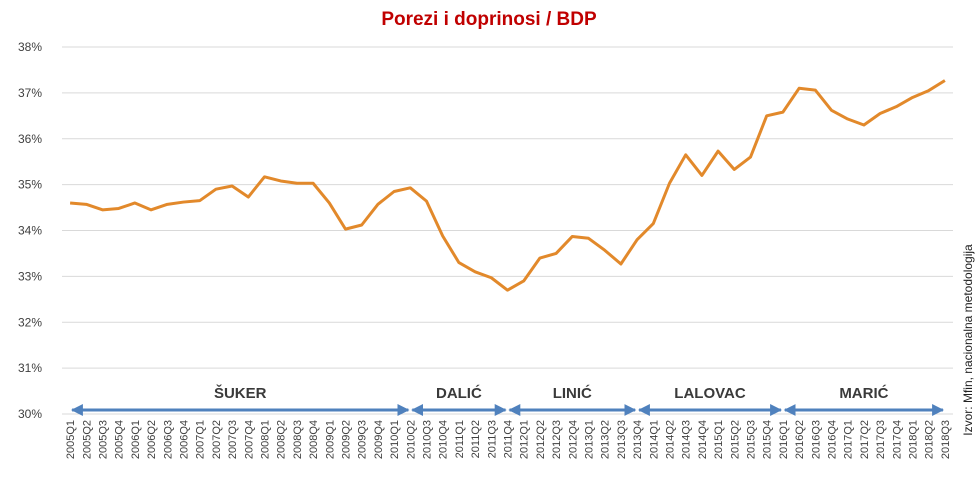 This screenshot has width=979, height=481. What do you see at coordinates (800, 439) in the screenshot?
I see `x-tick-label: 2016Q2` at bounding box center [800, 439].